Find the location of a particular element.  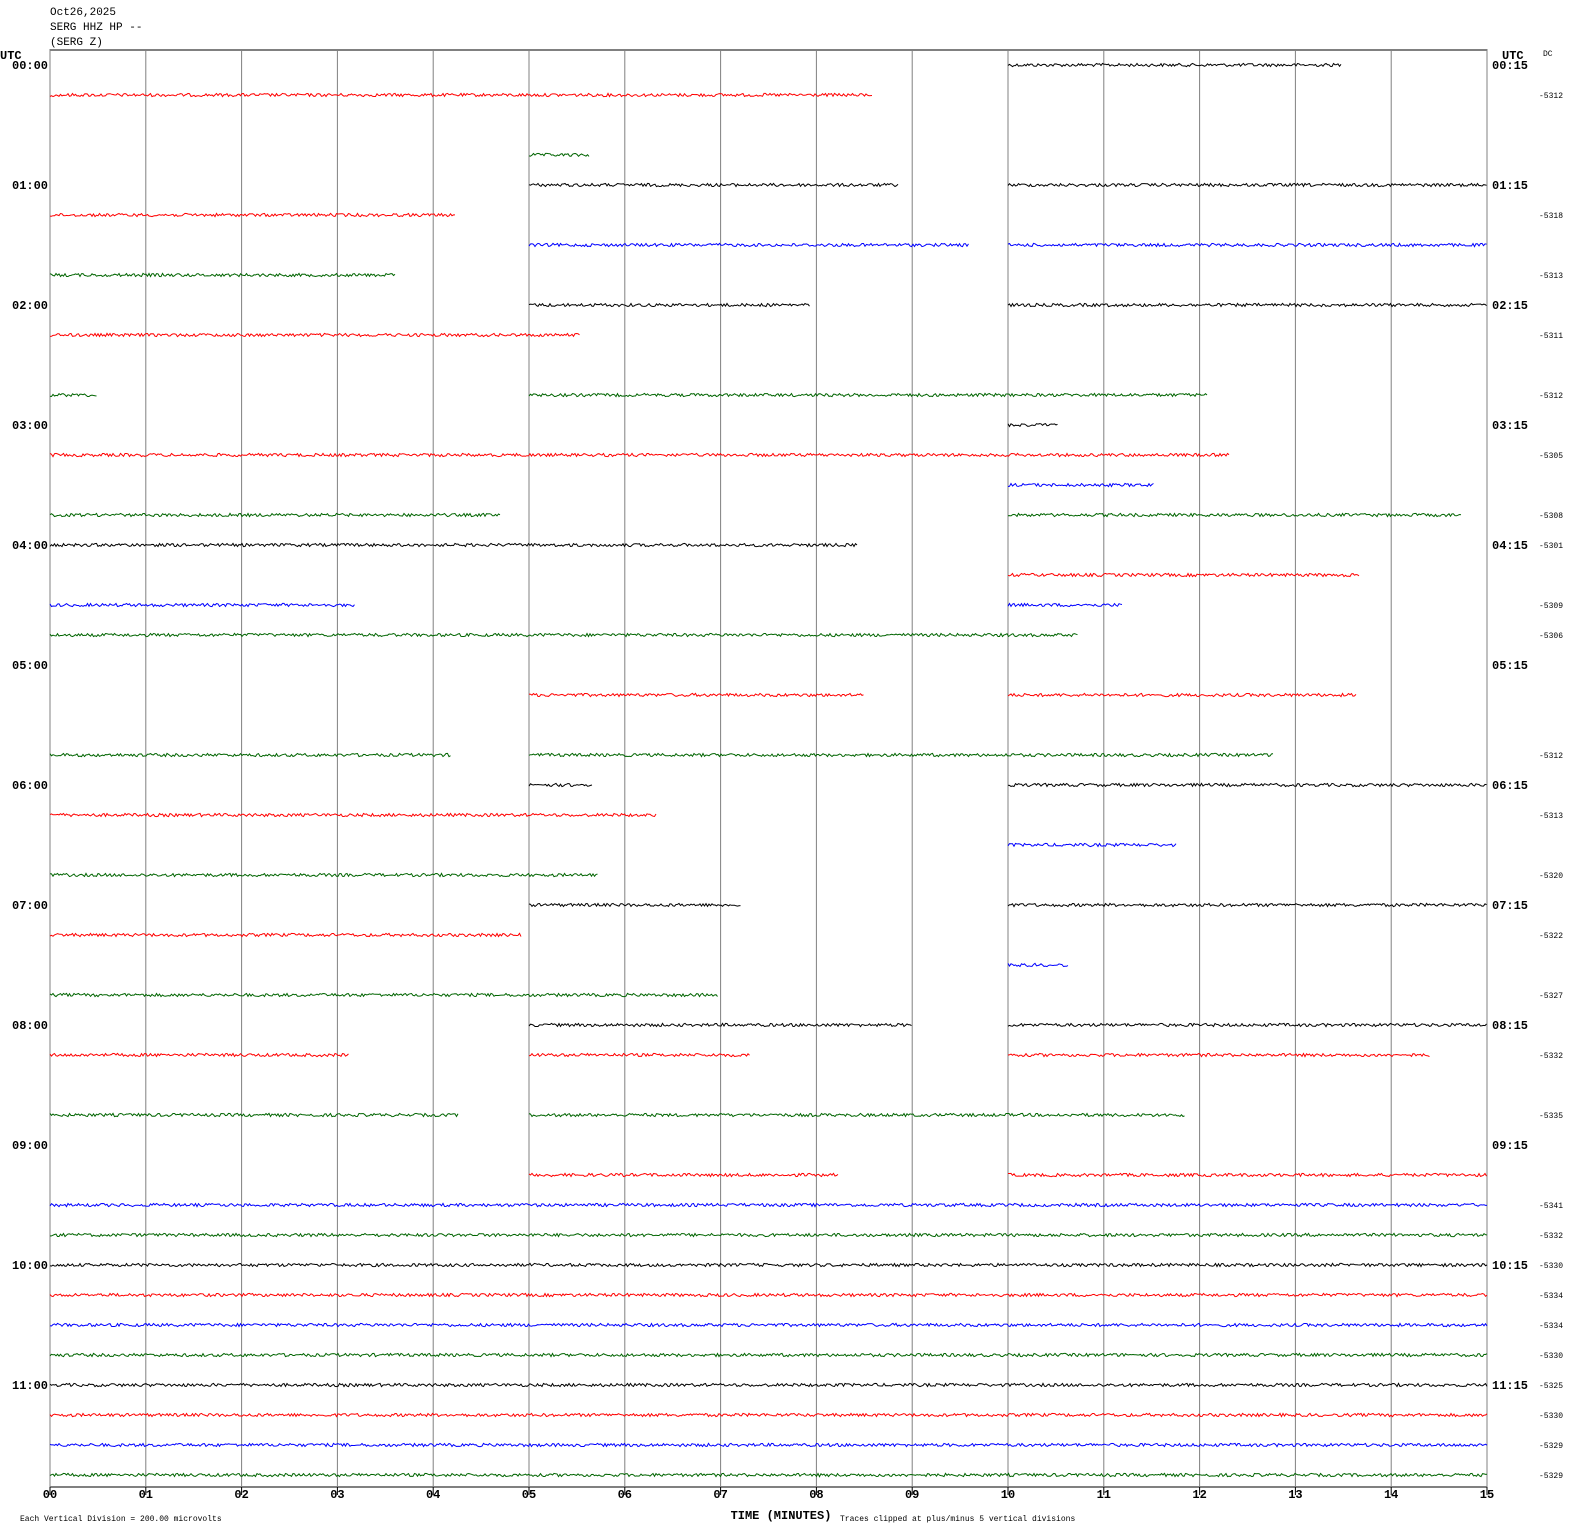

row-time-label: 09:00 is located at coordinates (30, 1146).